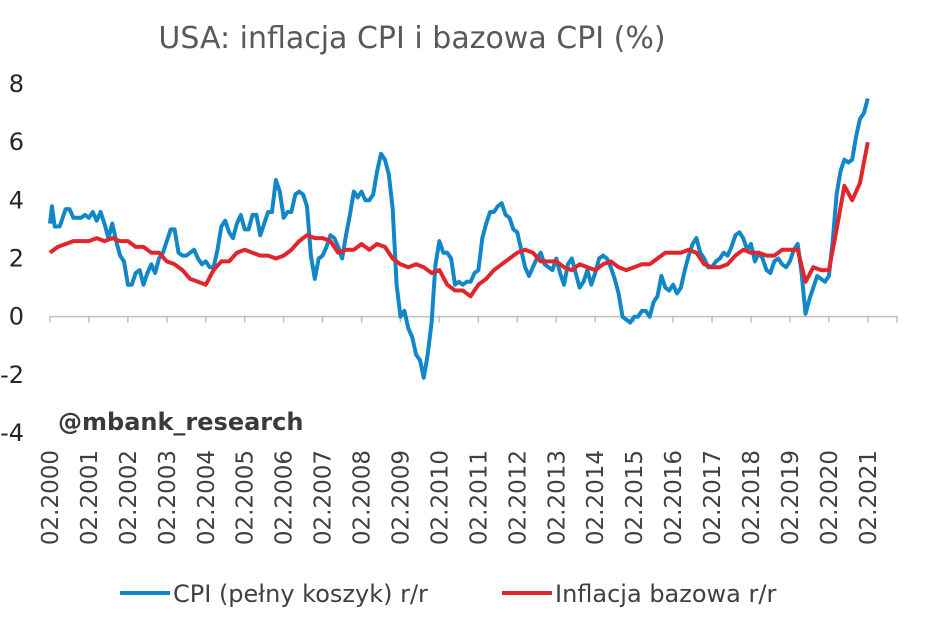 The image size is (930, 621). I want to click on x-tick-label: 02.2001, so click(90, 497).